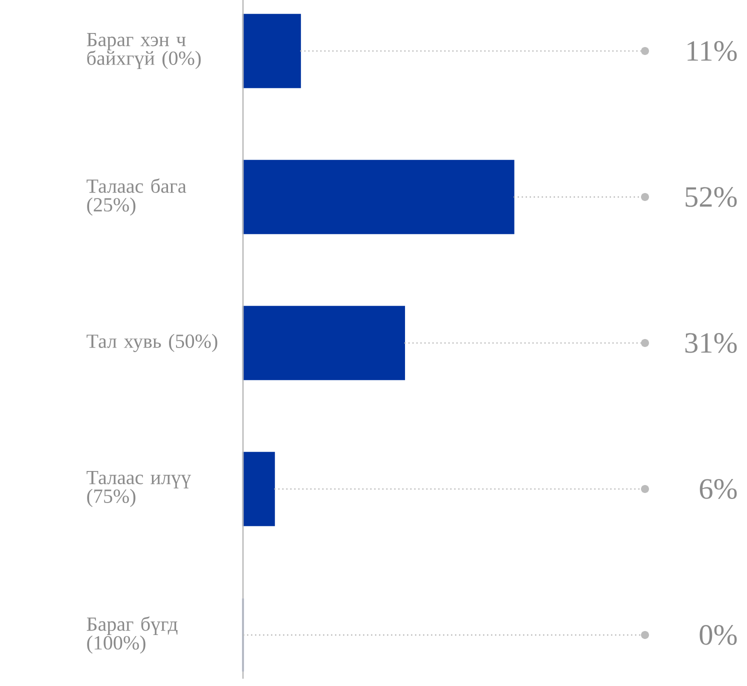  Describe the element at coordinates (711, 343) in the screenshot. I see `data-label: 31%` at that location.